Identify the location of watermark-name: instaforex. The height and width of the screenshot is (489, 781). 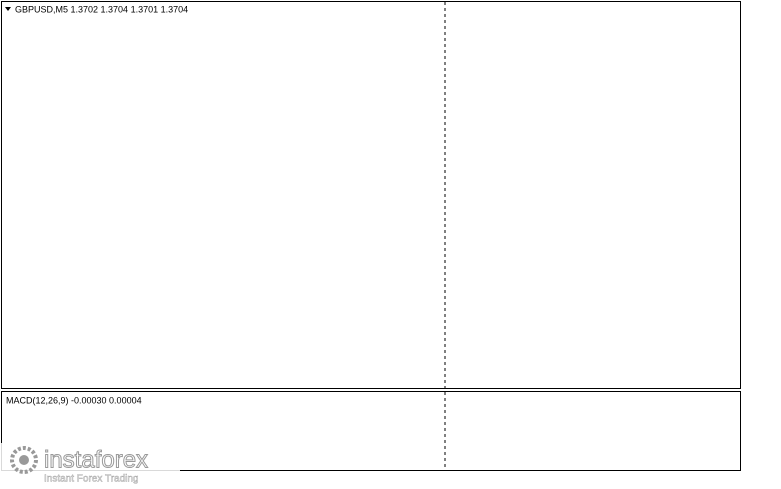
(96, 459).